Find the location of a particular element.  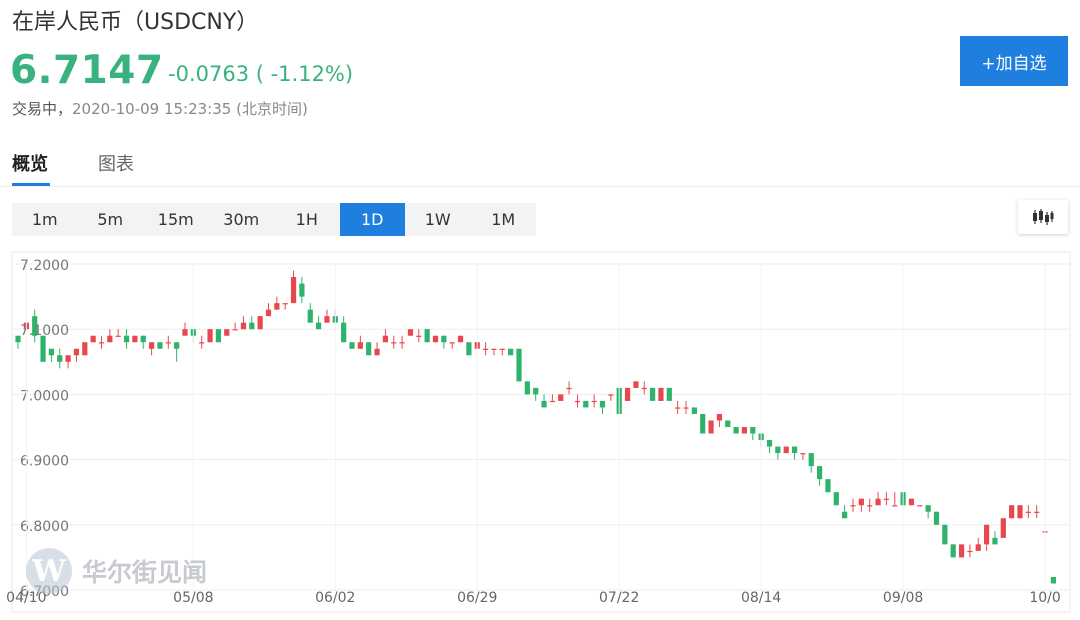

x-tick-label: 09/08 is located at coordinates (903, 598).